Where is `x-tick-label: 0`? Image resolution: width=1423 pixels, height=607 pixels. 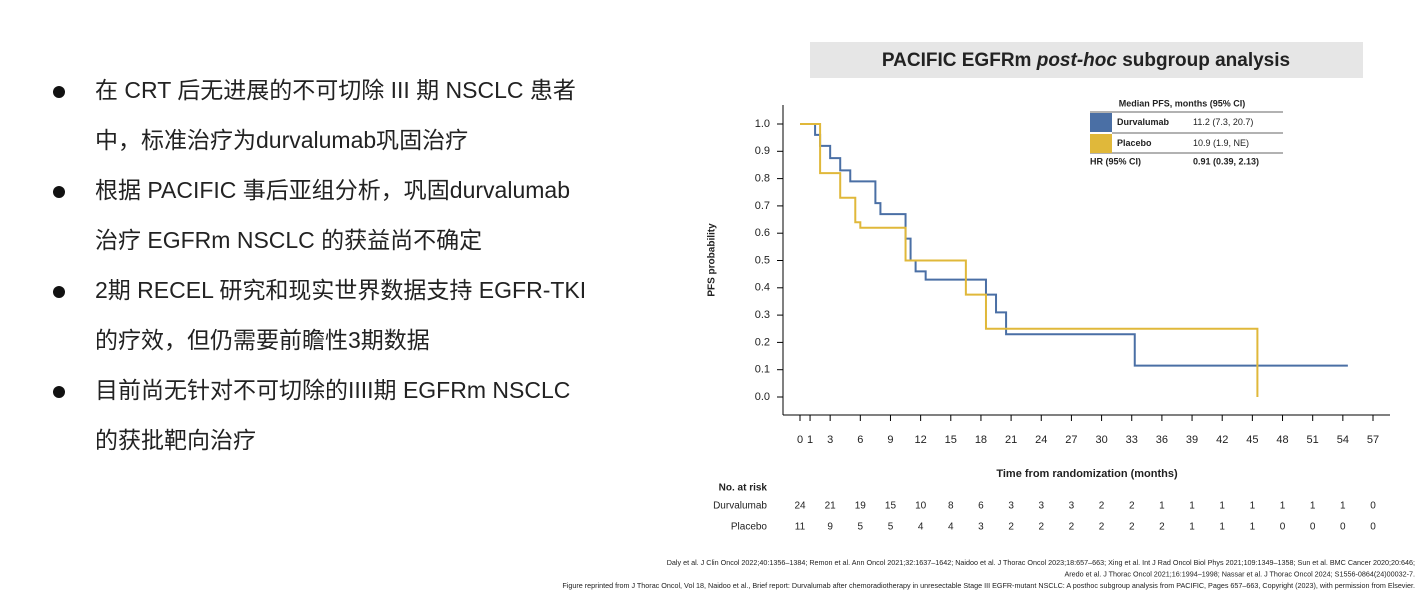 x-tick-label: 0 is located at coordinates (800, 440).